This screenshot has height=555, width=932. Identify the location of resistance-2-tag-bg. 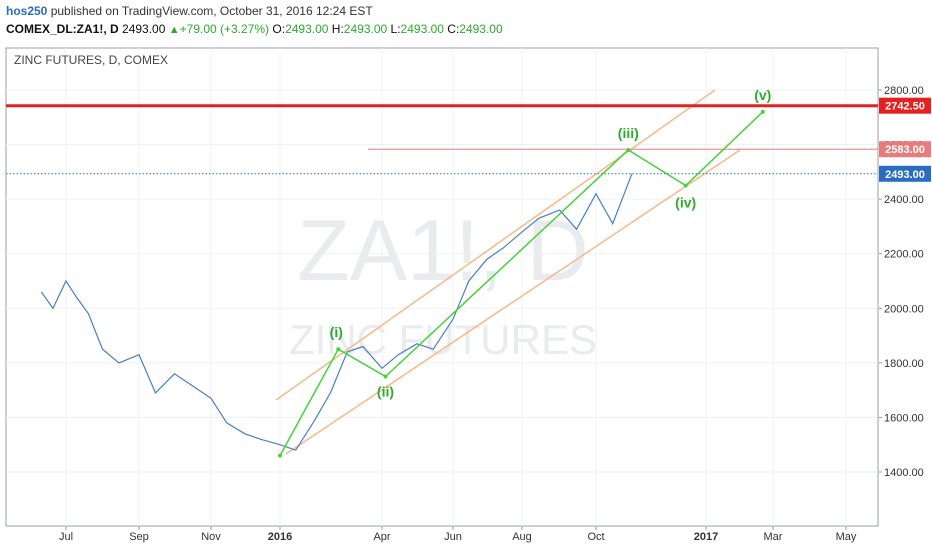
(905, 149).